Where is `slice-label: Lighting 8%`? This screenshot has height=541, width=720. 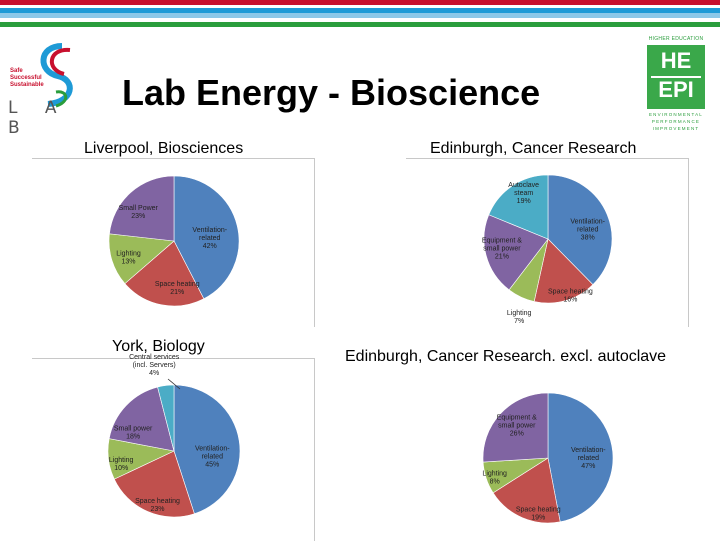
slice-label: Lighting 8% is located at coordinates (494, 478).